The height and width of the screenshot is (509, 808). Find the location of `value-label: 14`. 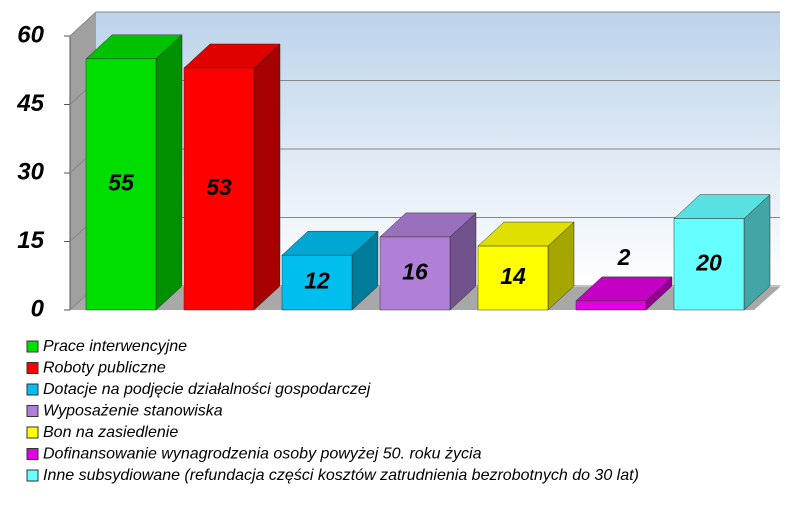

value-label: 14 is located at coordinates (513, 276).